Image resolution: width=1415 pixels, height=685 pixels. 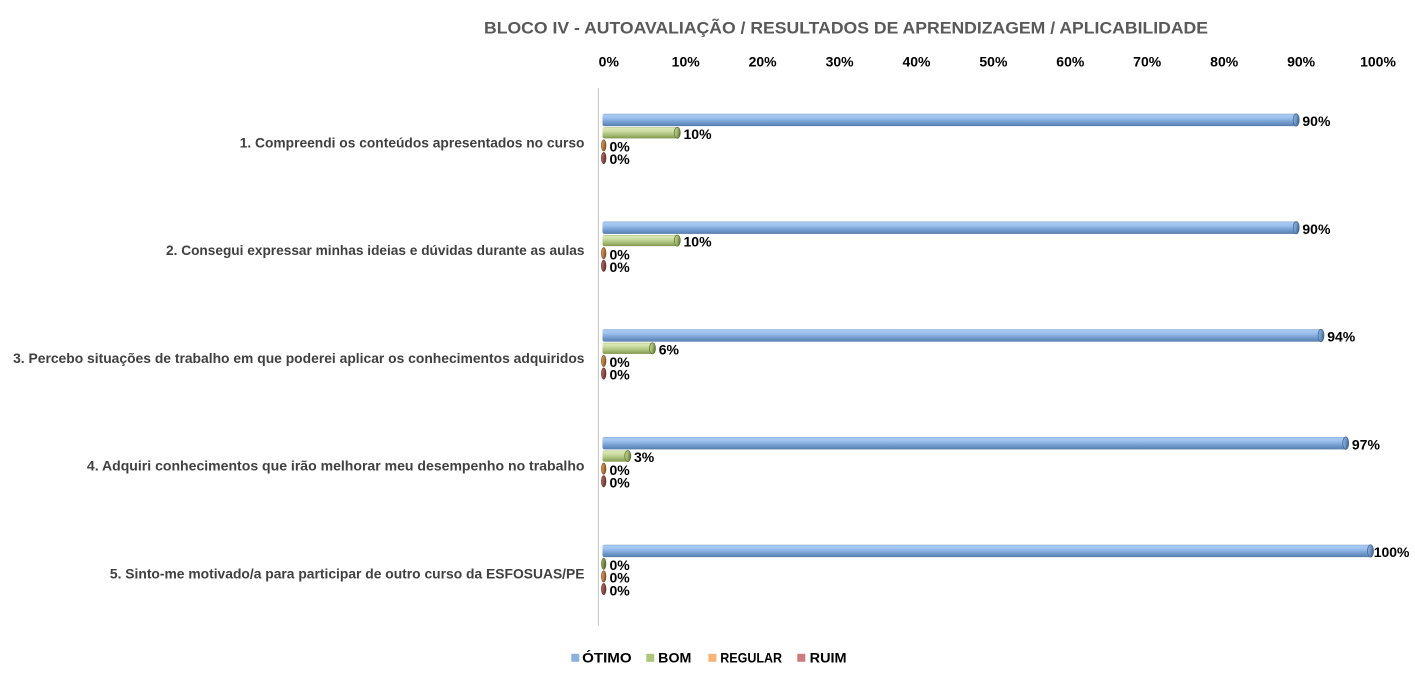 I want to click on svg-text: REGULAR, so click(x=751, y=658).